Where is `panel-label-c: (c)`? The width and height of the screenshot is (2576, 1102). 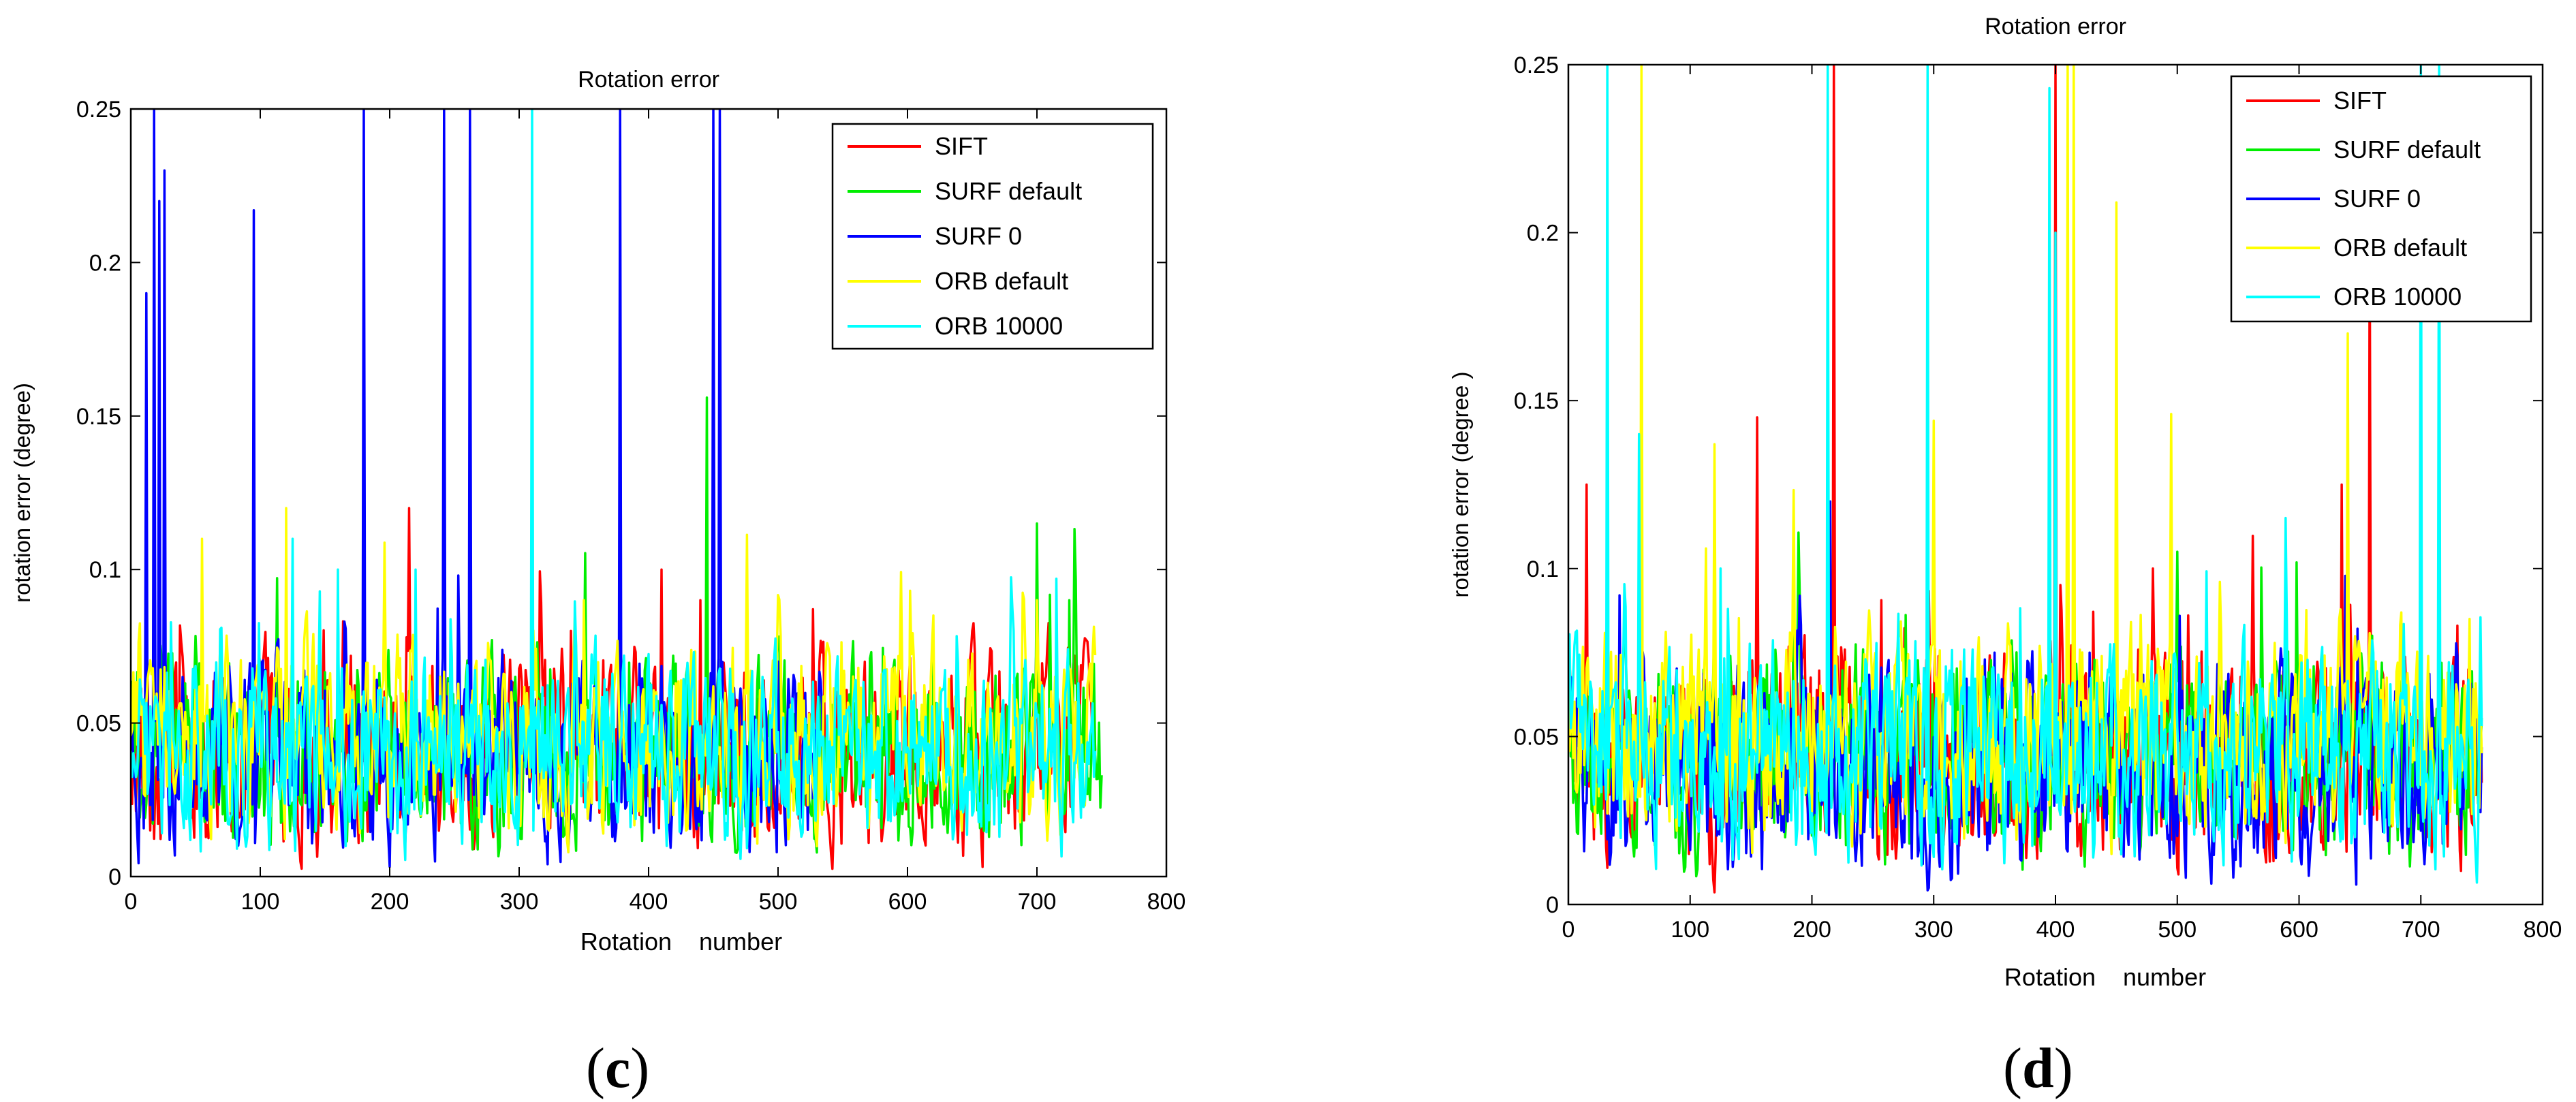
panel-label-c: (c) is located at coordinates (618, 1068).